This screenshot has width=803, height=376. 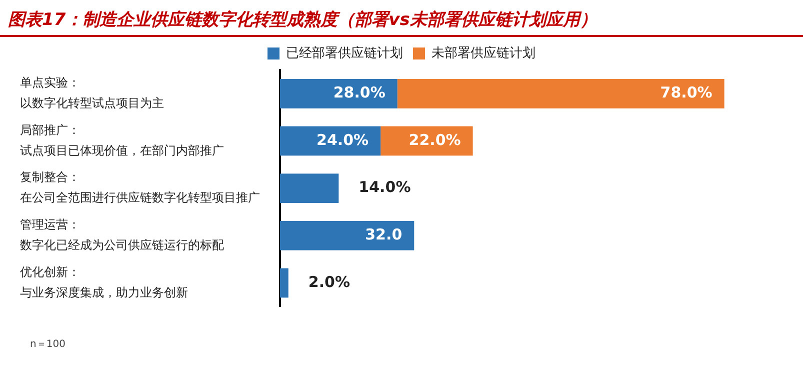 I want to click on y-tick-label: 复制整合：在公司全范围进行供应链数字化转型项目推广, so click(x=140, y=187).